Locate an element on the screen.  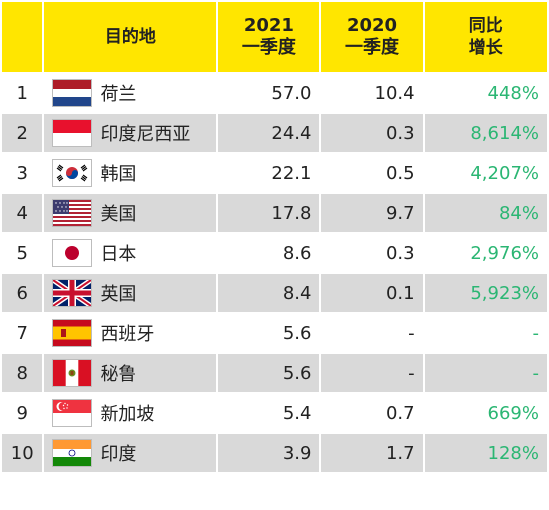
rank-cell: 7 is located at coordinates (22, 333).